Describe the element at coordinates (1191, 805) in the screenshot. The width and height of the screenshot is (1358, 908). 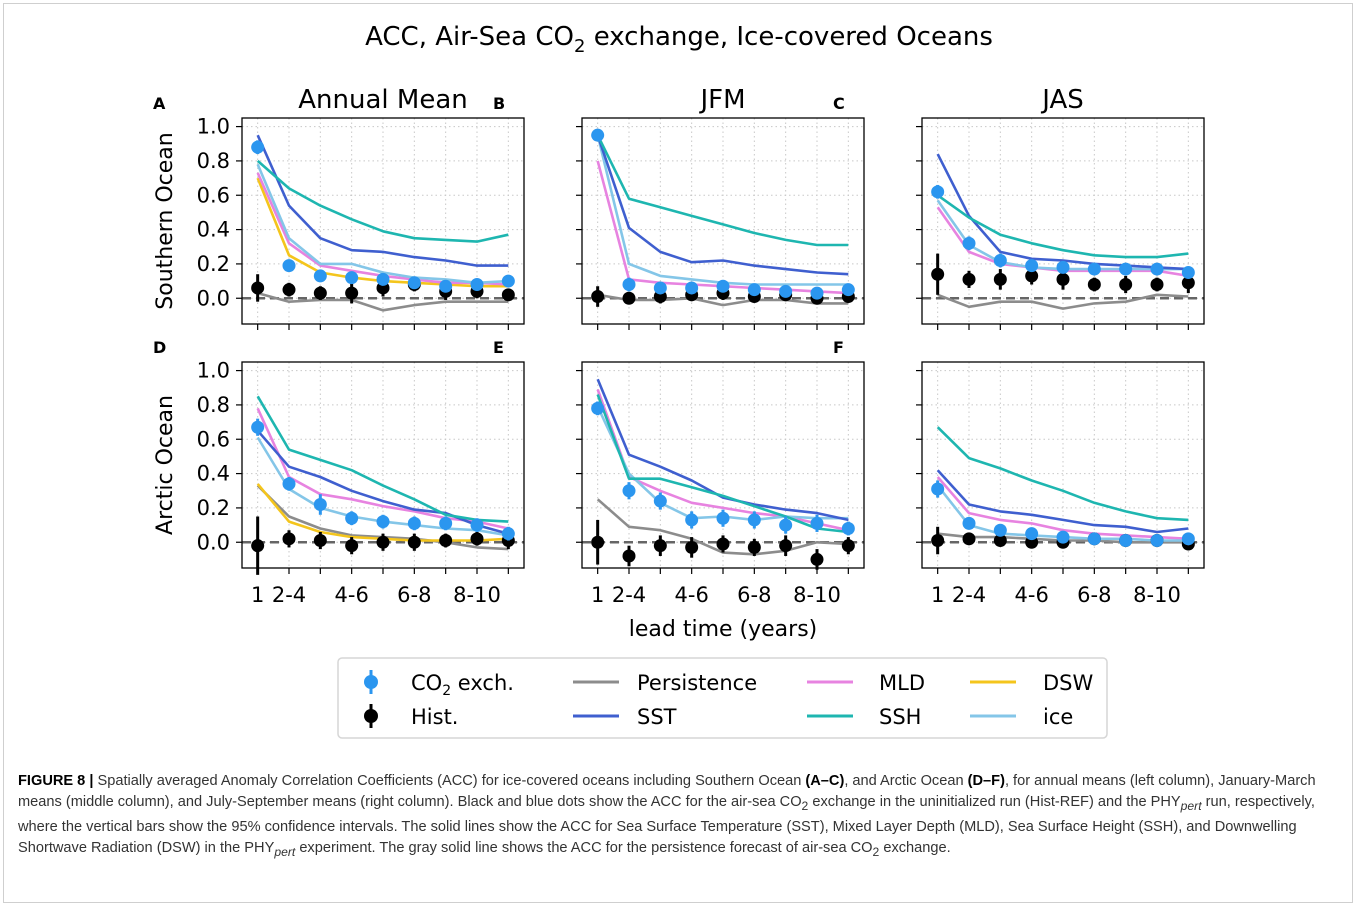
I see `caption-subscript-2: pert` at that location.